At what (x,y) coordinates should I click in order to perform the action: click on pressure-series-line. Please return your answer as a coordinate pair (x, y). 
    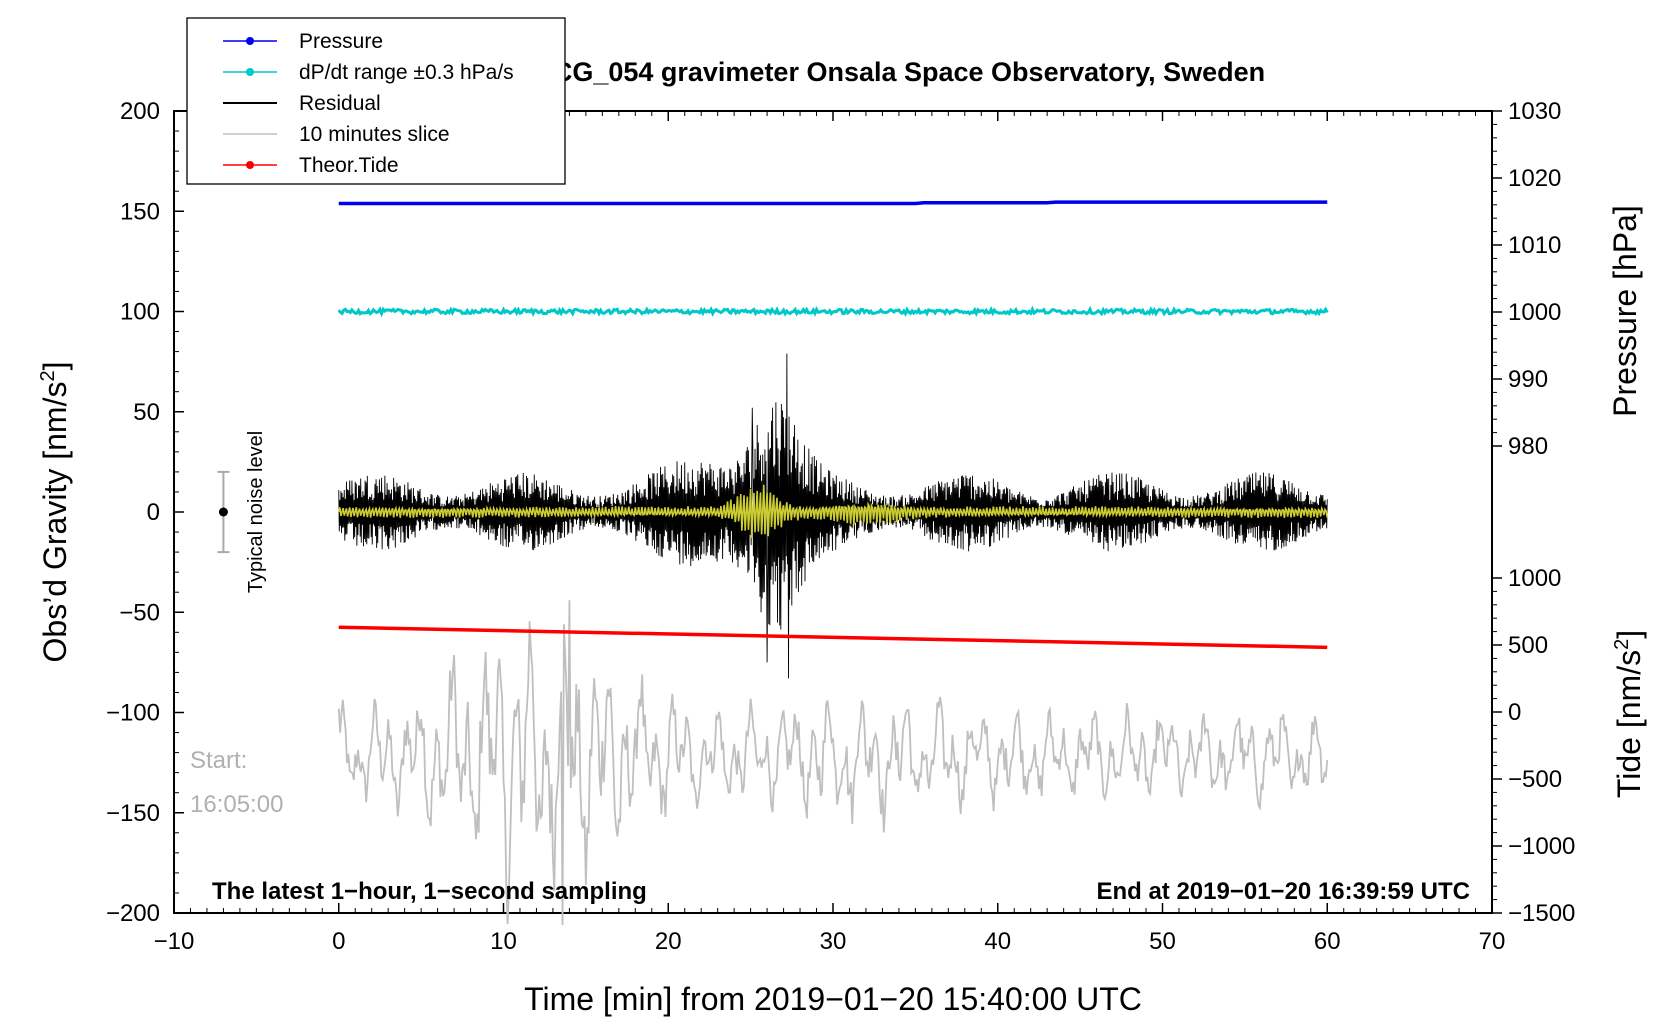
    Looking at the image, I should click on (833, 203).